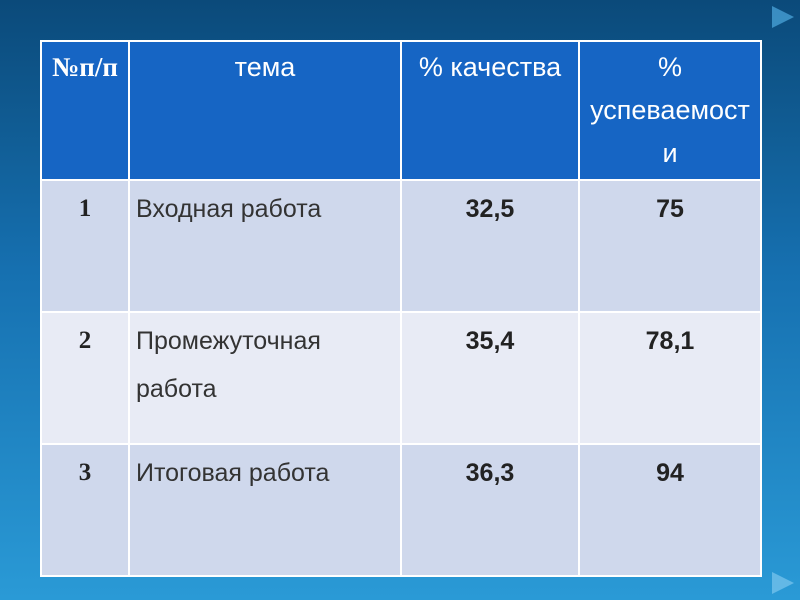 This screenshot has width=800, height=600. What do you see at coordinates (85, 510) in the screenshot?
I see `cell: 3` at bounding box center [85, 510].